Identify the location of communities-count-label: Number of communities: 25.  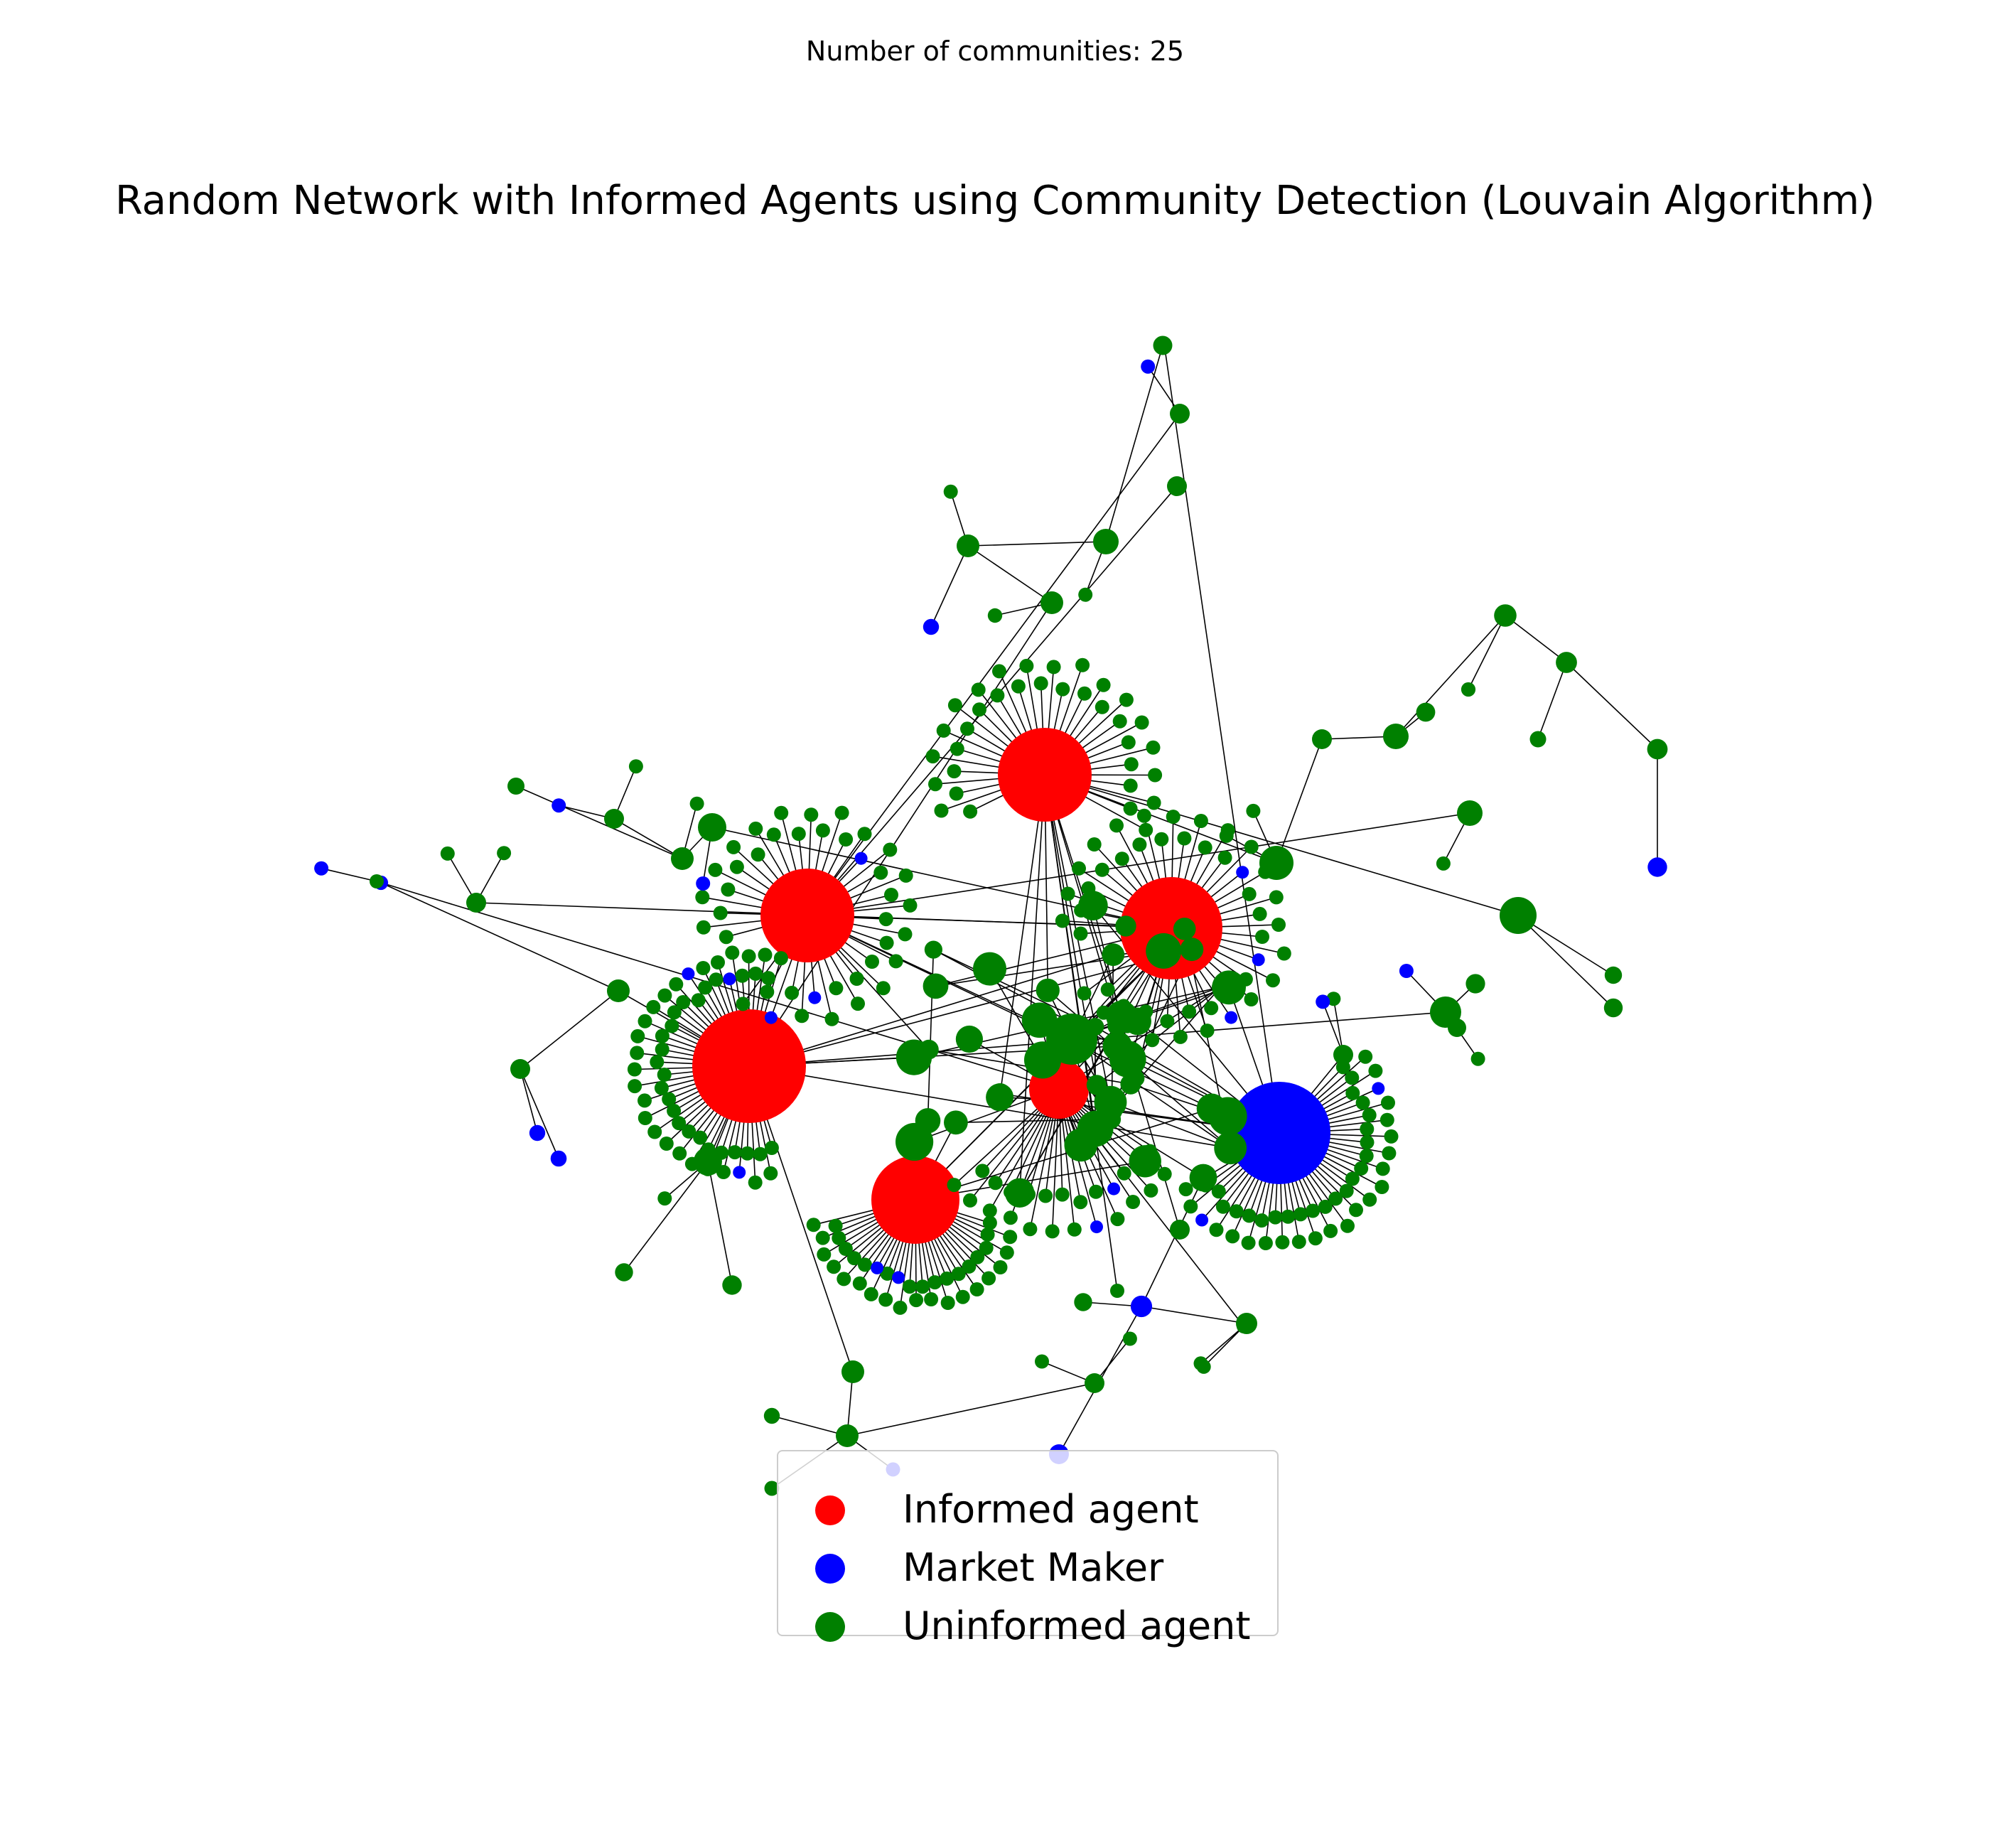
(995, 52).